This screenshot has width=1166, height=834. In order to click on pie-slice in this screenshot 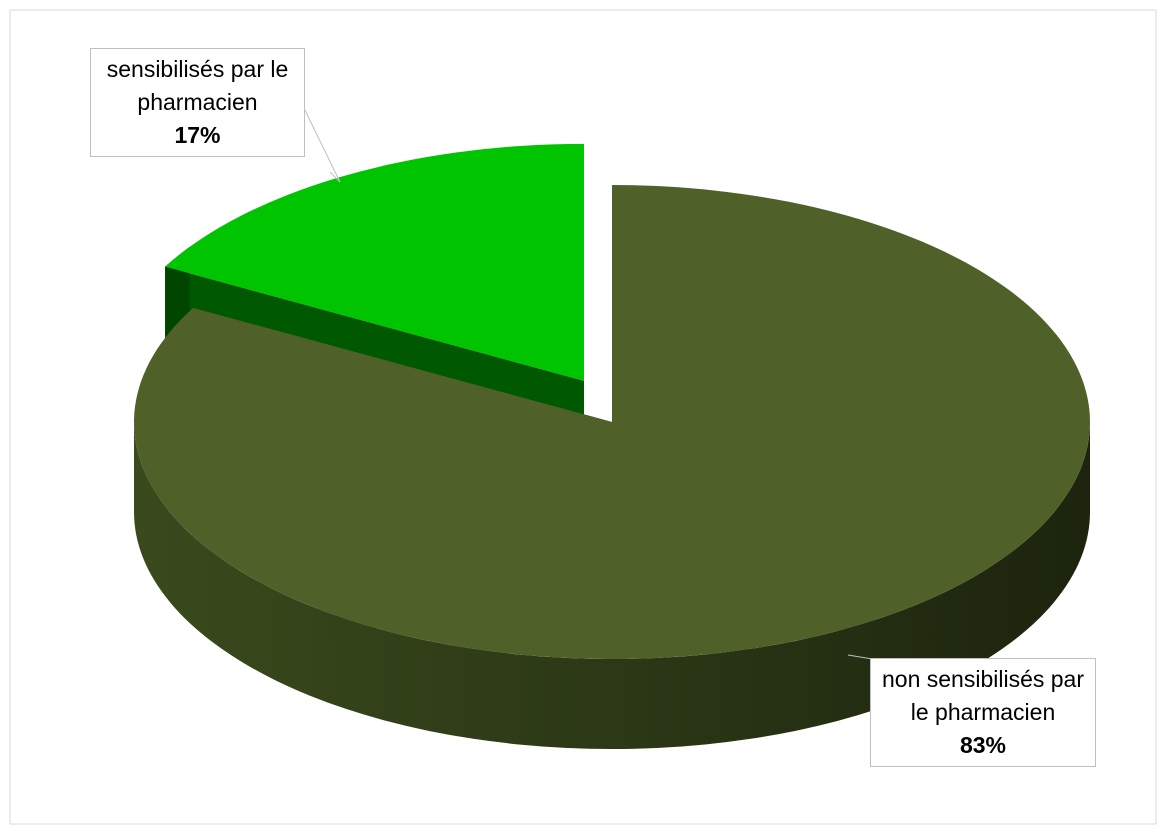, I will do `click(375, 262)`.